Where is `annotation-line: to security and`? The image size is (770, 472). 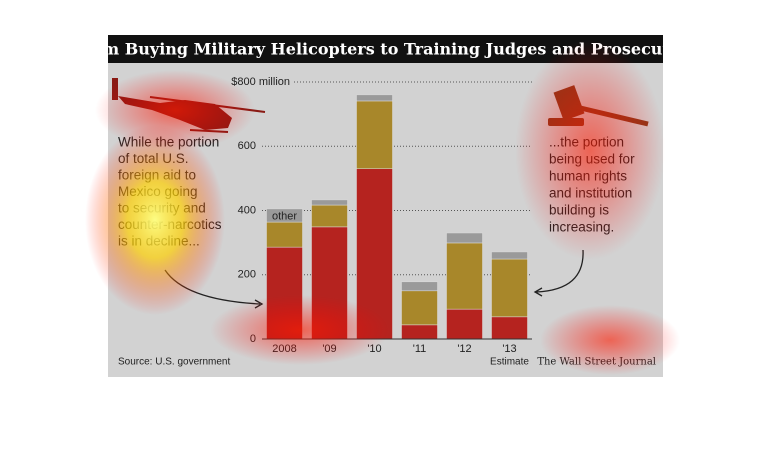 annotation-line: to security and is located at coordinates (162, 208).